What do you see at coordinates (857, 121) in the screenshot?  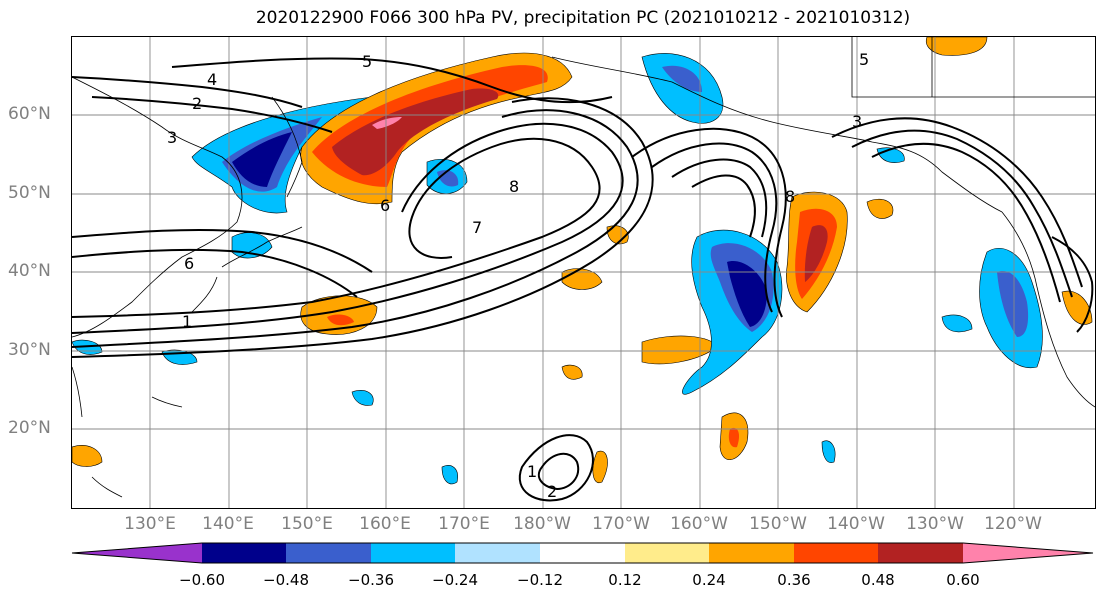 I see `pv-label: 3` at bounding box center [857, 121].